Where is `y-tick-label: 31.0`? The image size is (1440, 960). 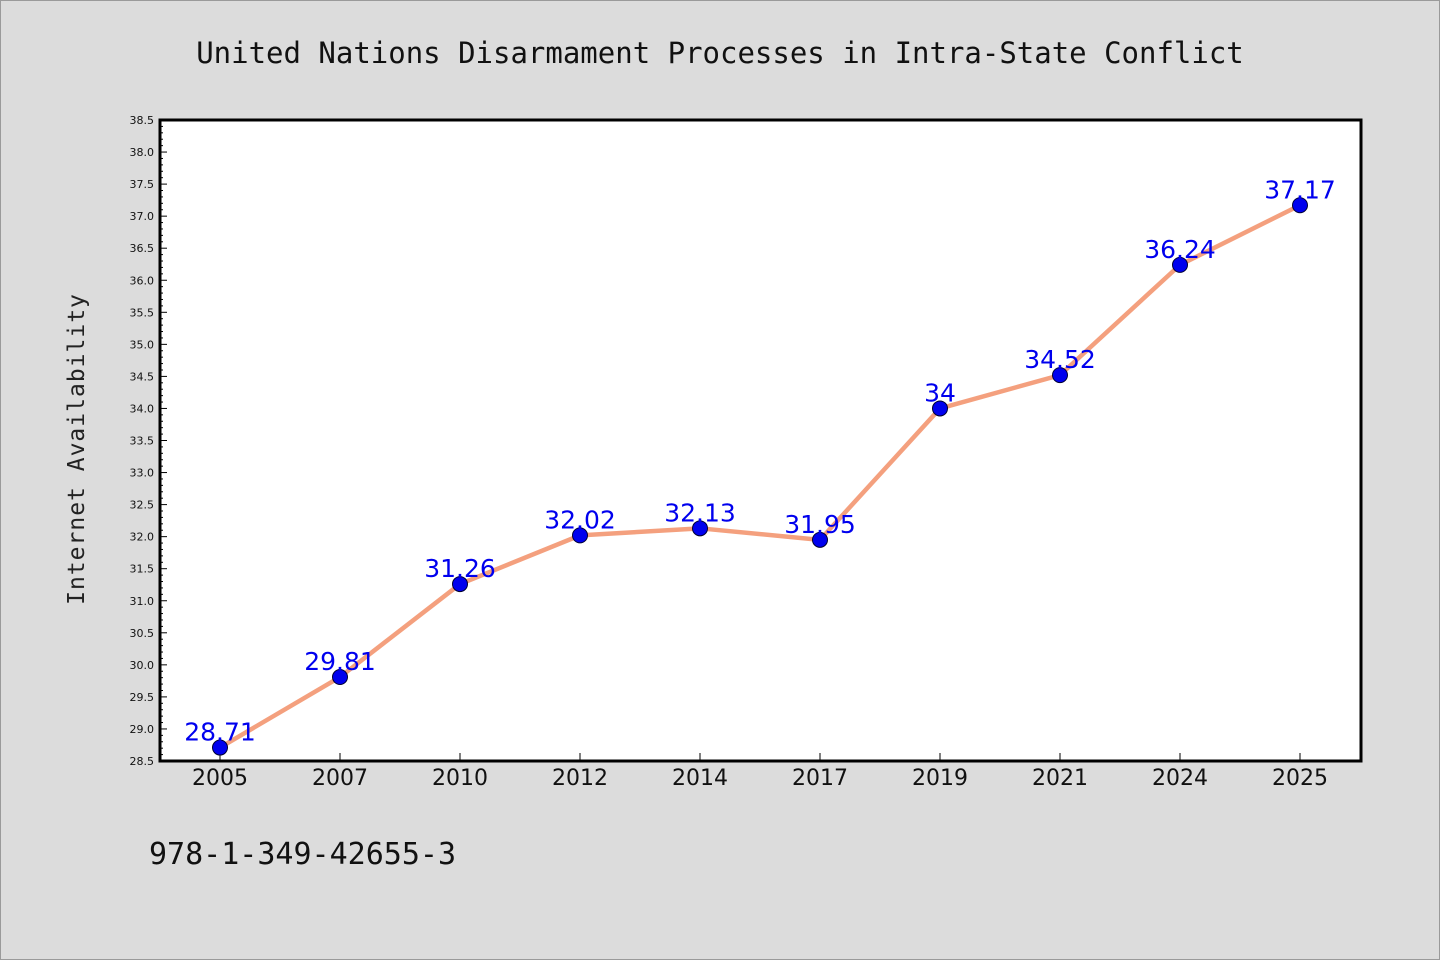 y-tick-label: 31.0 is located at coordinates (142, 601).